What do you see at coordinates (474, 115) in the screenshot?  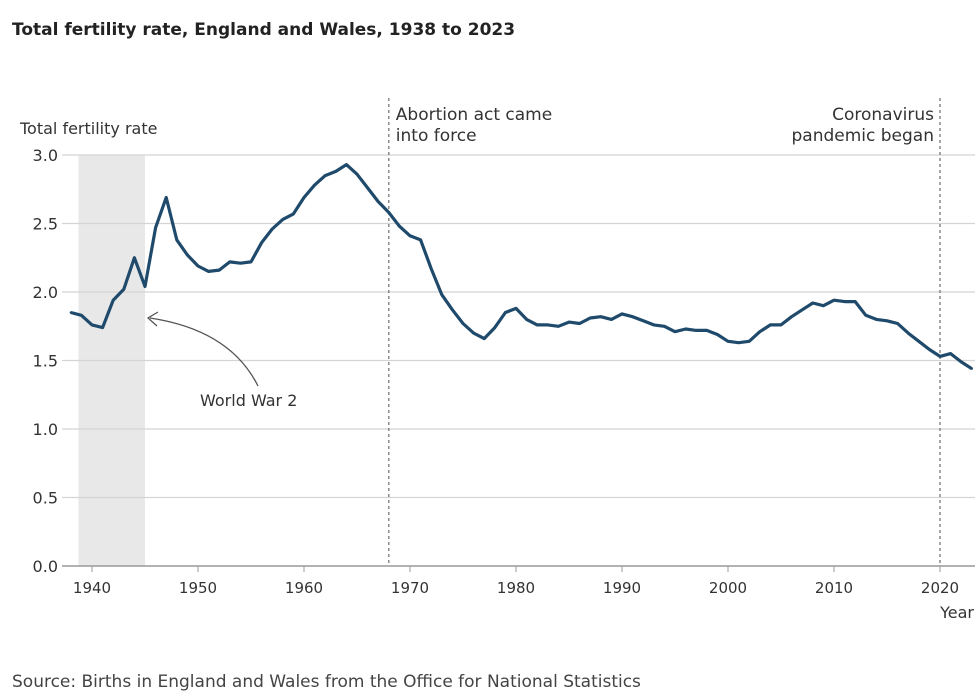 I see `annotation-text: Abortion act came` at bounding box center [474, 115].